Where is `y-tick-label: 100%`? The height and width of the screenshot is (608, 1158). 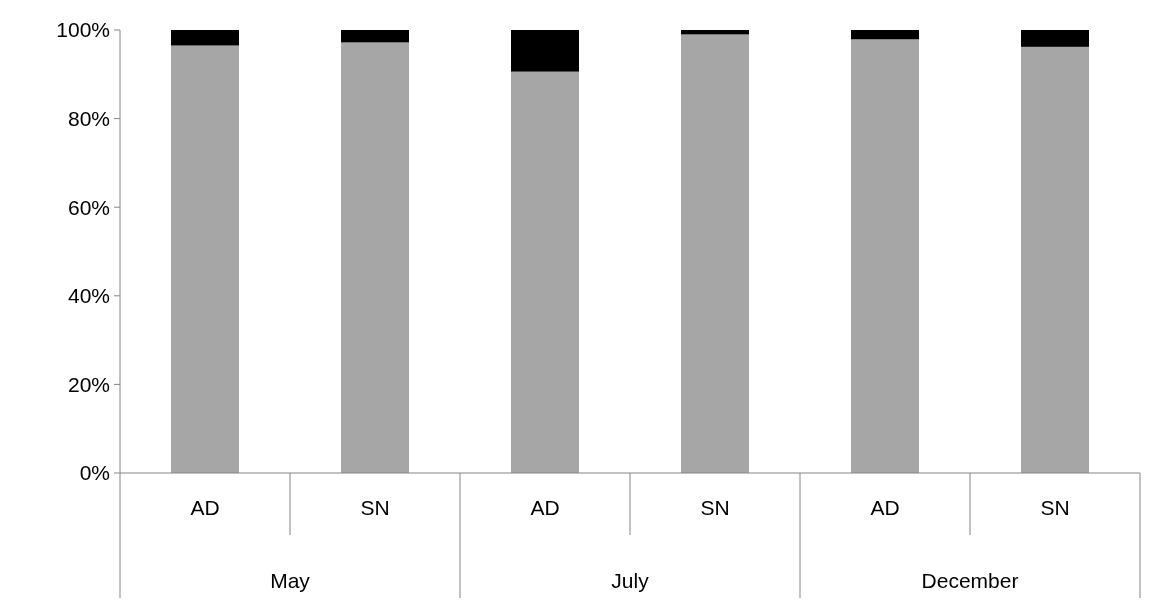 y-tick-label: 100% is located at coordinates (83, 30).